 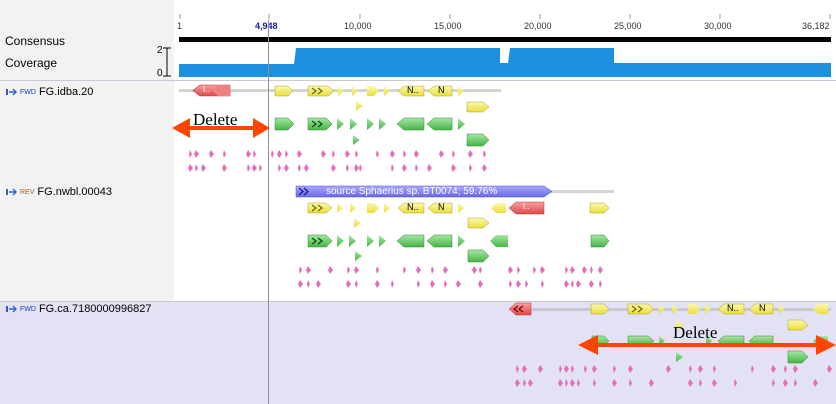 I want to click on row3-repeat-marks, so click(x=673, y=376).